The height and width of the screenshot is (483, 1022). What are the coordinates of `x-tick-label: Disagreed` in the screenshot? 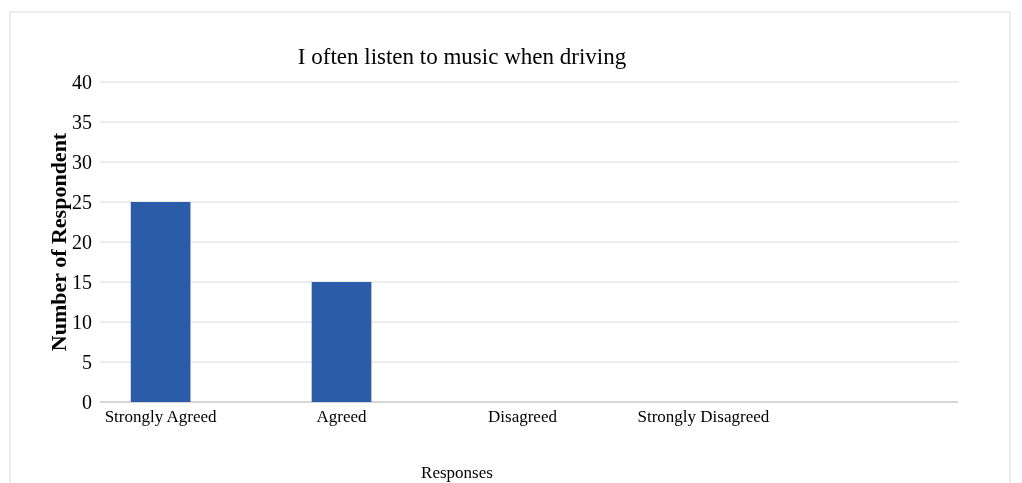 It's located at (523, 417).